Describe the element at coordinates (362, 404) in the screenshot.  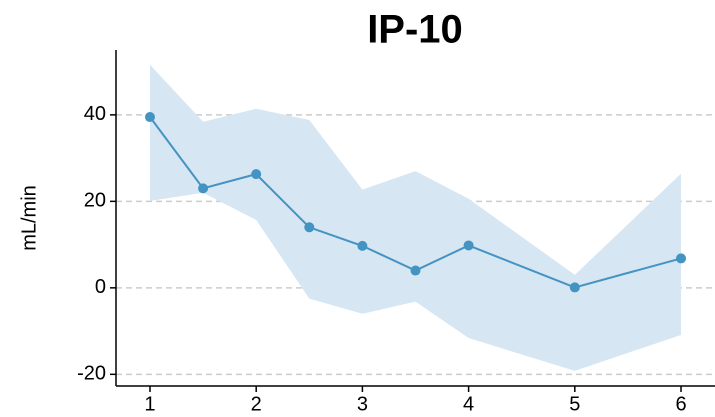
I see `x-tick-label: 3` at that location.